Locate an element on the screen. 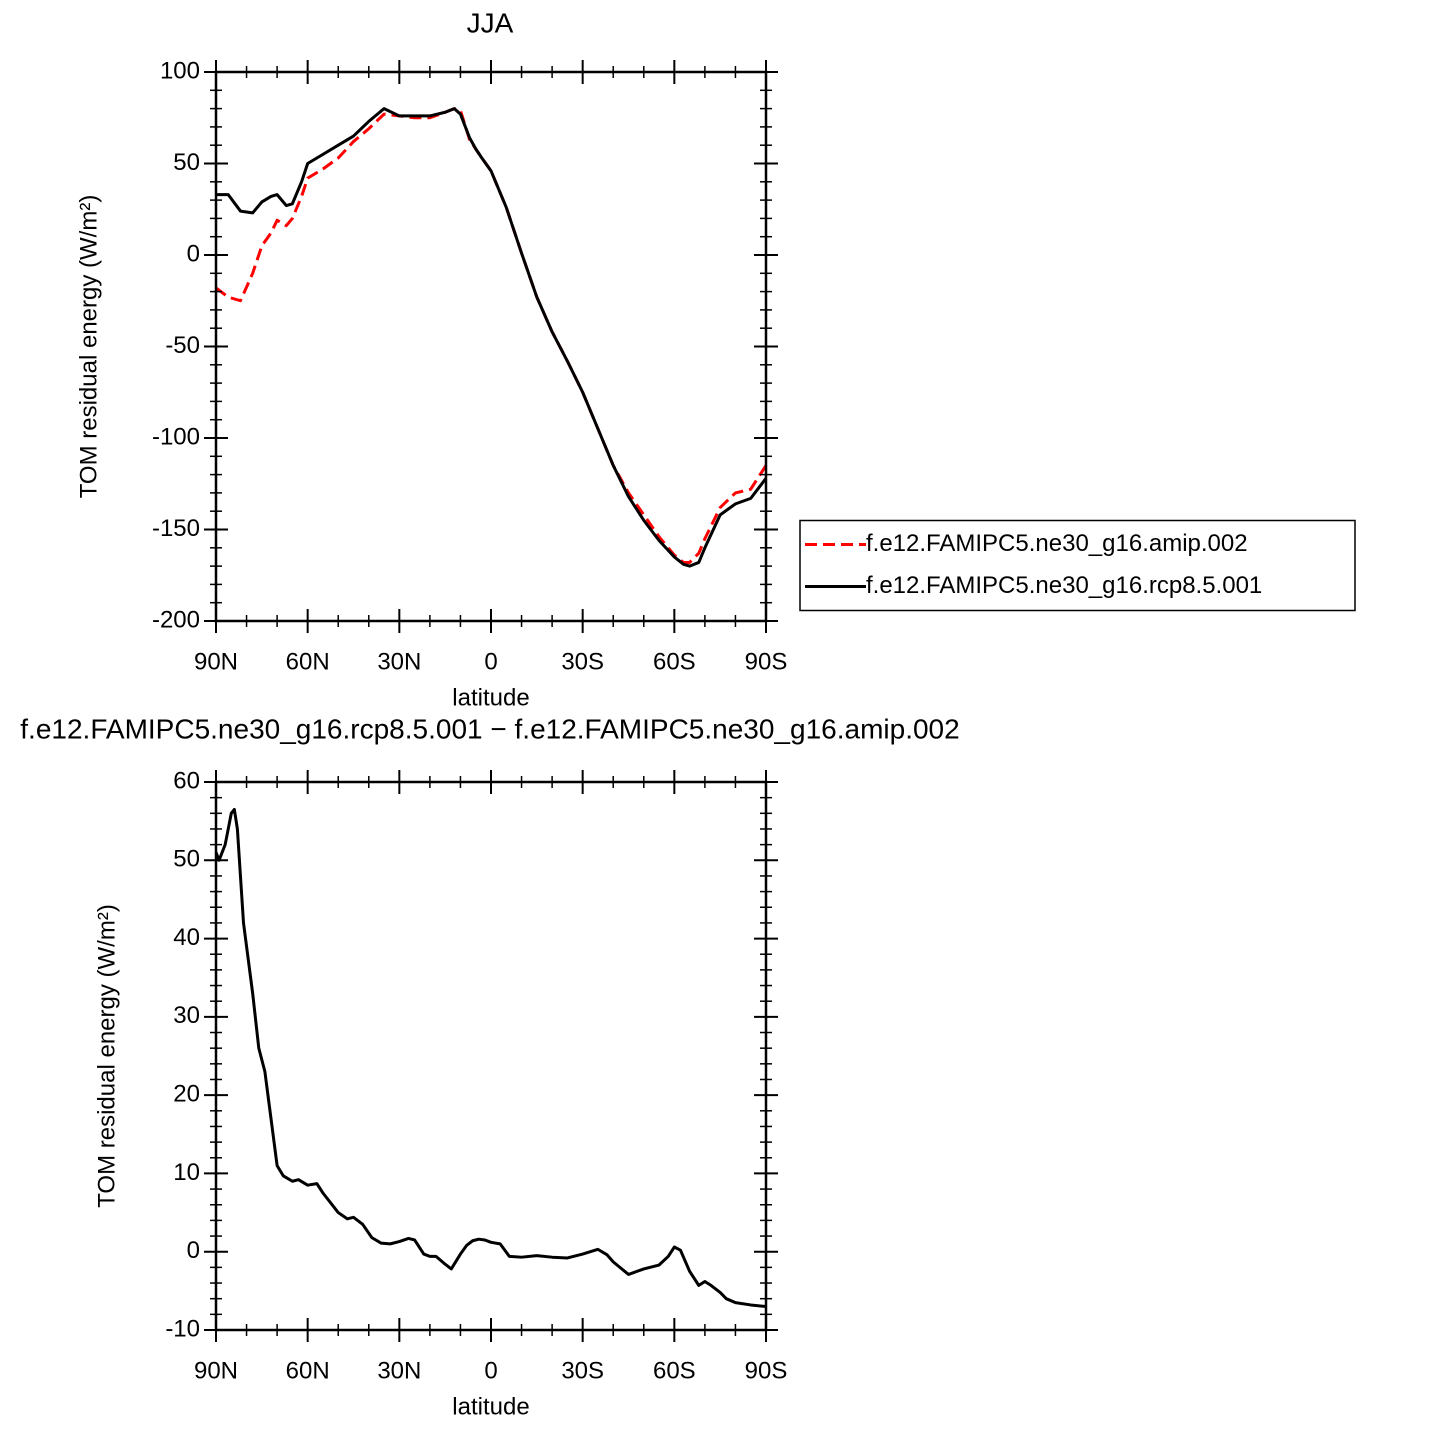 The image size is (1430, 1430). y-tick-label: -10 is located at coordinates (182, 1328).